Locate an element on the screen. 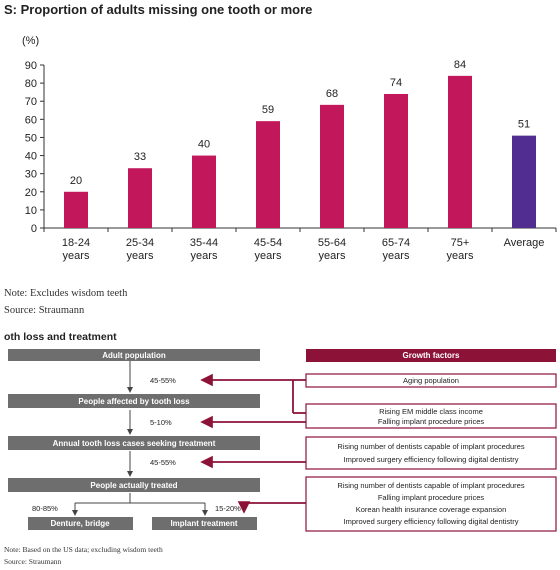 This screenshot has height=570, width=560. x-tick-label: 45-54 is located at coordinates (268, 243).